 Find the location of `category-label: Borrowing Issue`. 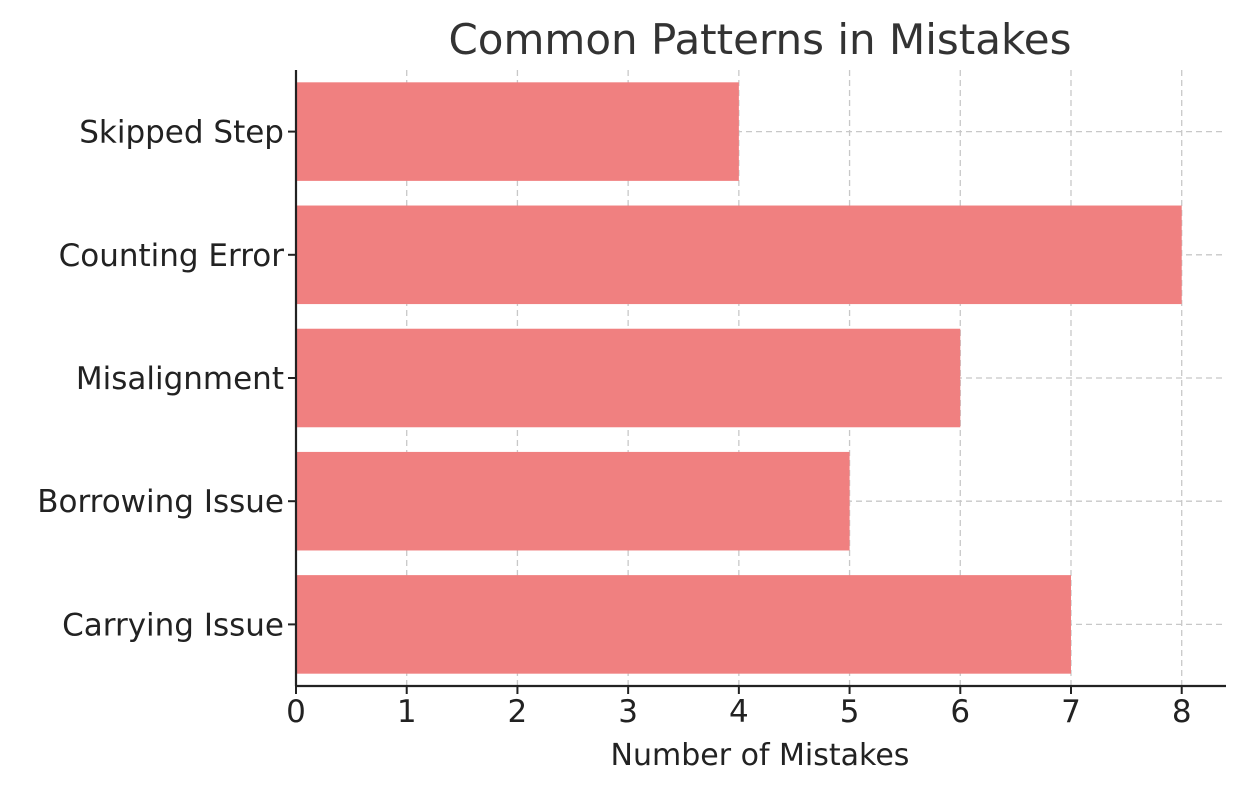

category-label: Borrowing Issue is located at coordinates (160, 502).